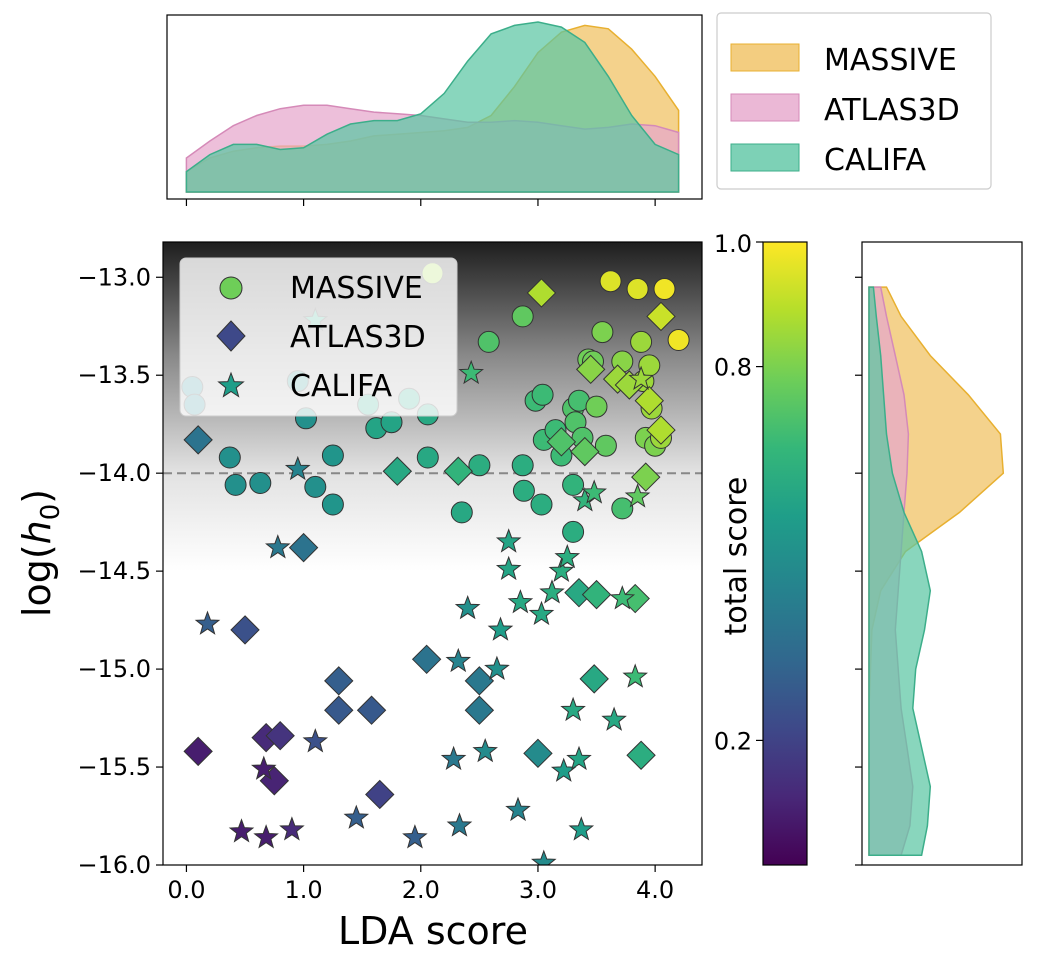 This screenshot has height=956, width=1042. Describe the element at coordinates (942, 553) in the screenshot. I see `right-kde-frame` at that location.